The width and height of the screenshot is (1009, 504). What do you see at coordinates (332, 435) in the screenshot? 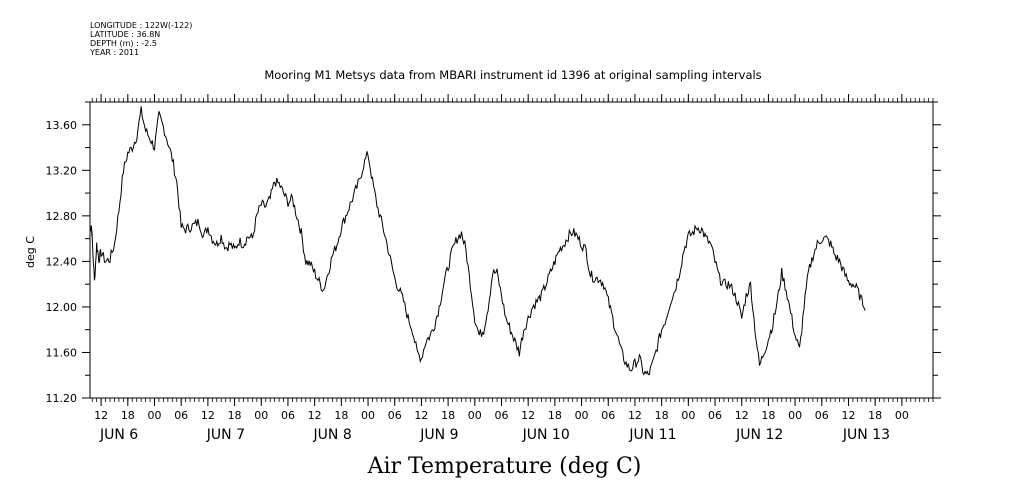
I see `x-day-label: JUN 8` at bounding box center [332, 435].